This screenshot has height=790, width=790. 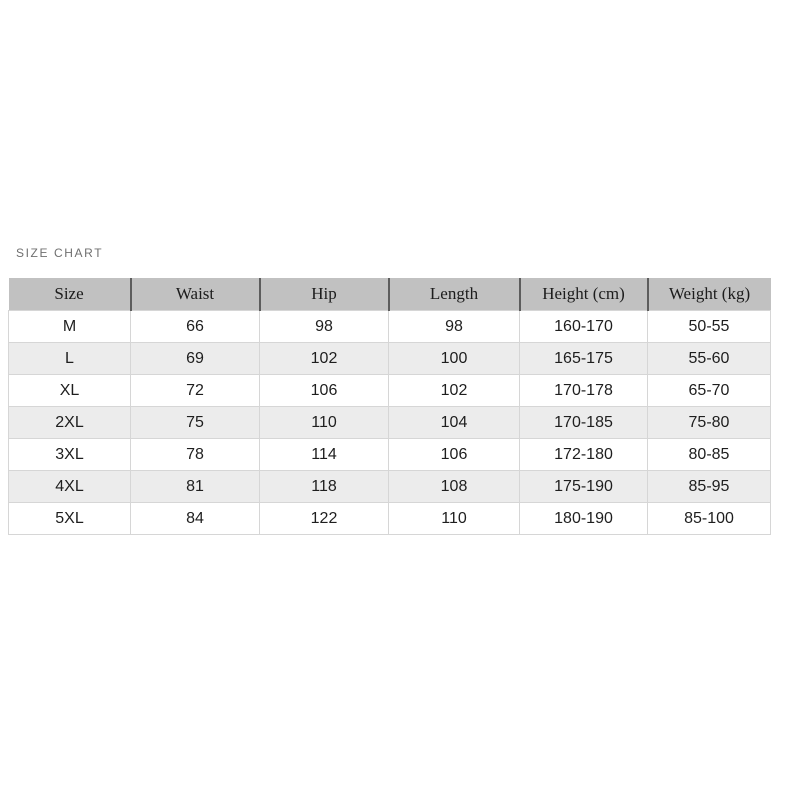 I want to click on value-cell: 165-175, so click(x=583, y=358).